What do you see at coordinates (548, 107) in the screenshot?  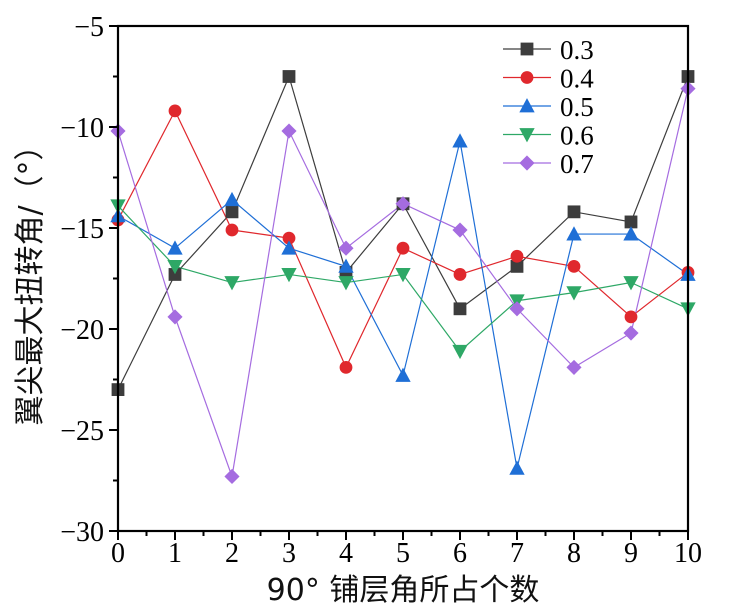 I see `legend: 0.30.40.50.60.7` at bounding box center [548, 107].